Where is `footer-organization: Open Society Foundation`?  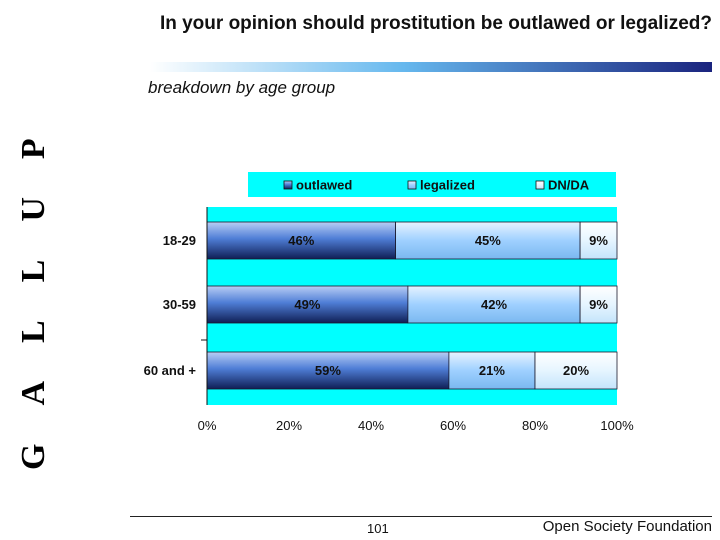 footer-organization: Open Society Foundation is located at coordinates (627, 526).